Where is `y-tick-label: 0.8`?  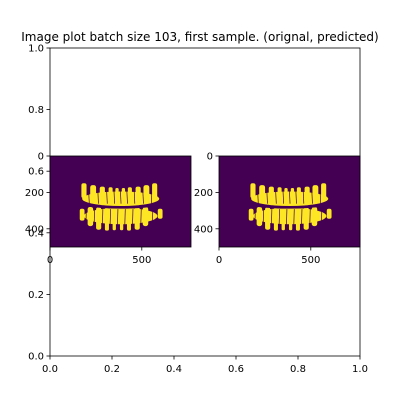 y-tick-label: 0.8 is located at coordinates (36, 110).